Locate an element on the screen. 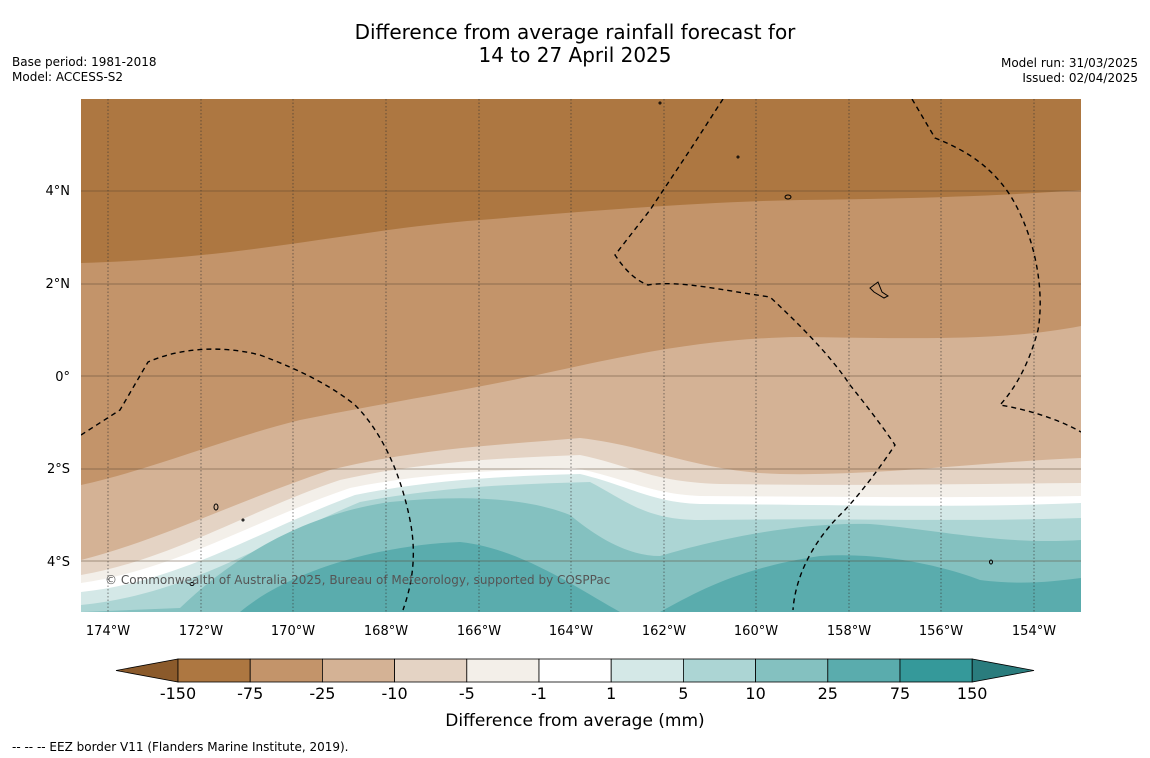 The image size is (1150, 758). colorbar-tick-label: 1 is located at coordinates (611, 693).